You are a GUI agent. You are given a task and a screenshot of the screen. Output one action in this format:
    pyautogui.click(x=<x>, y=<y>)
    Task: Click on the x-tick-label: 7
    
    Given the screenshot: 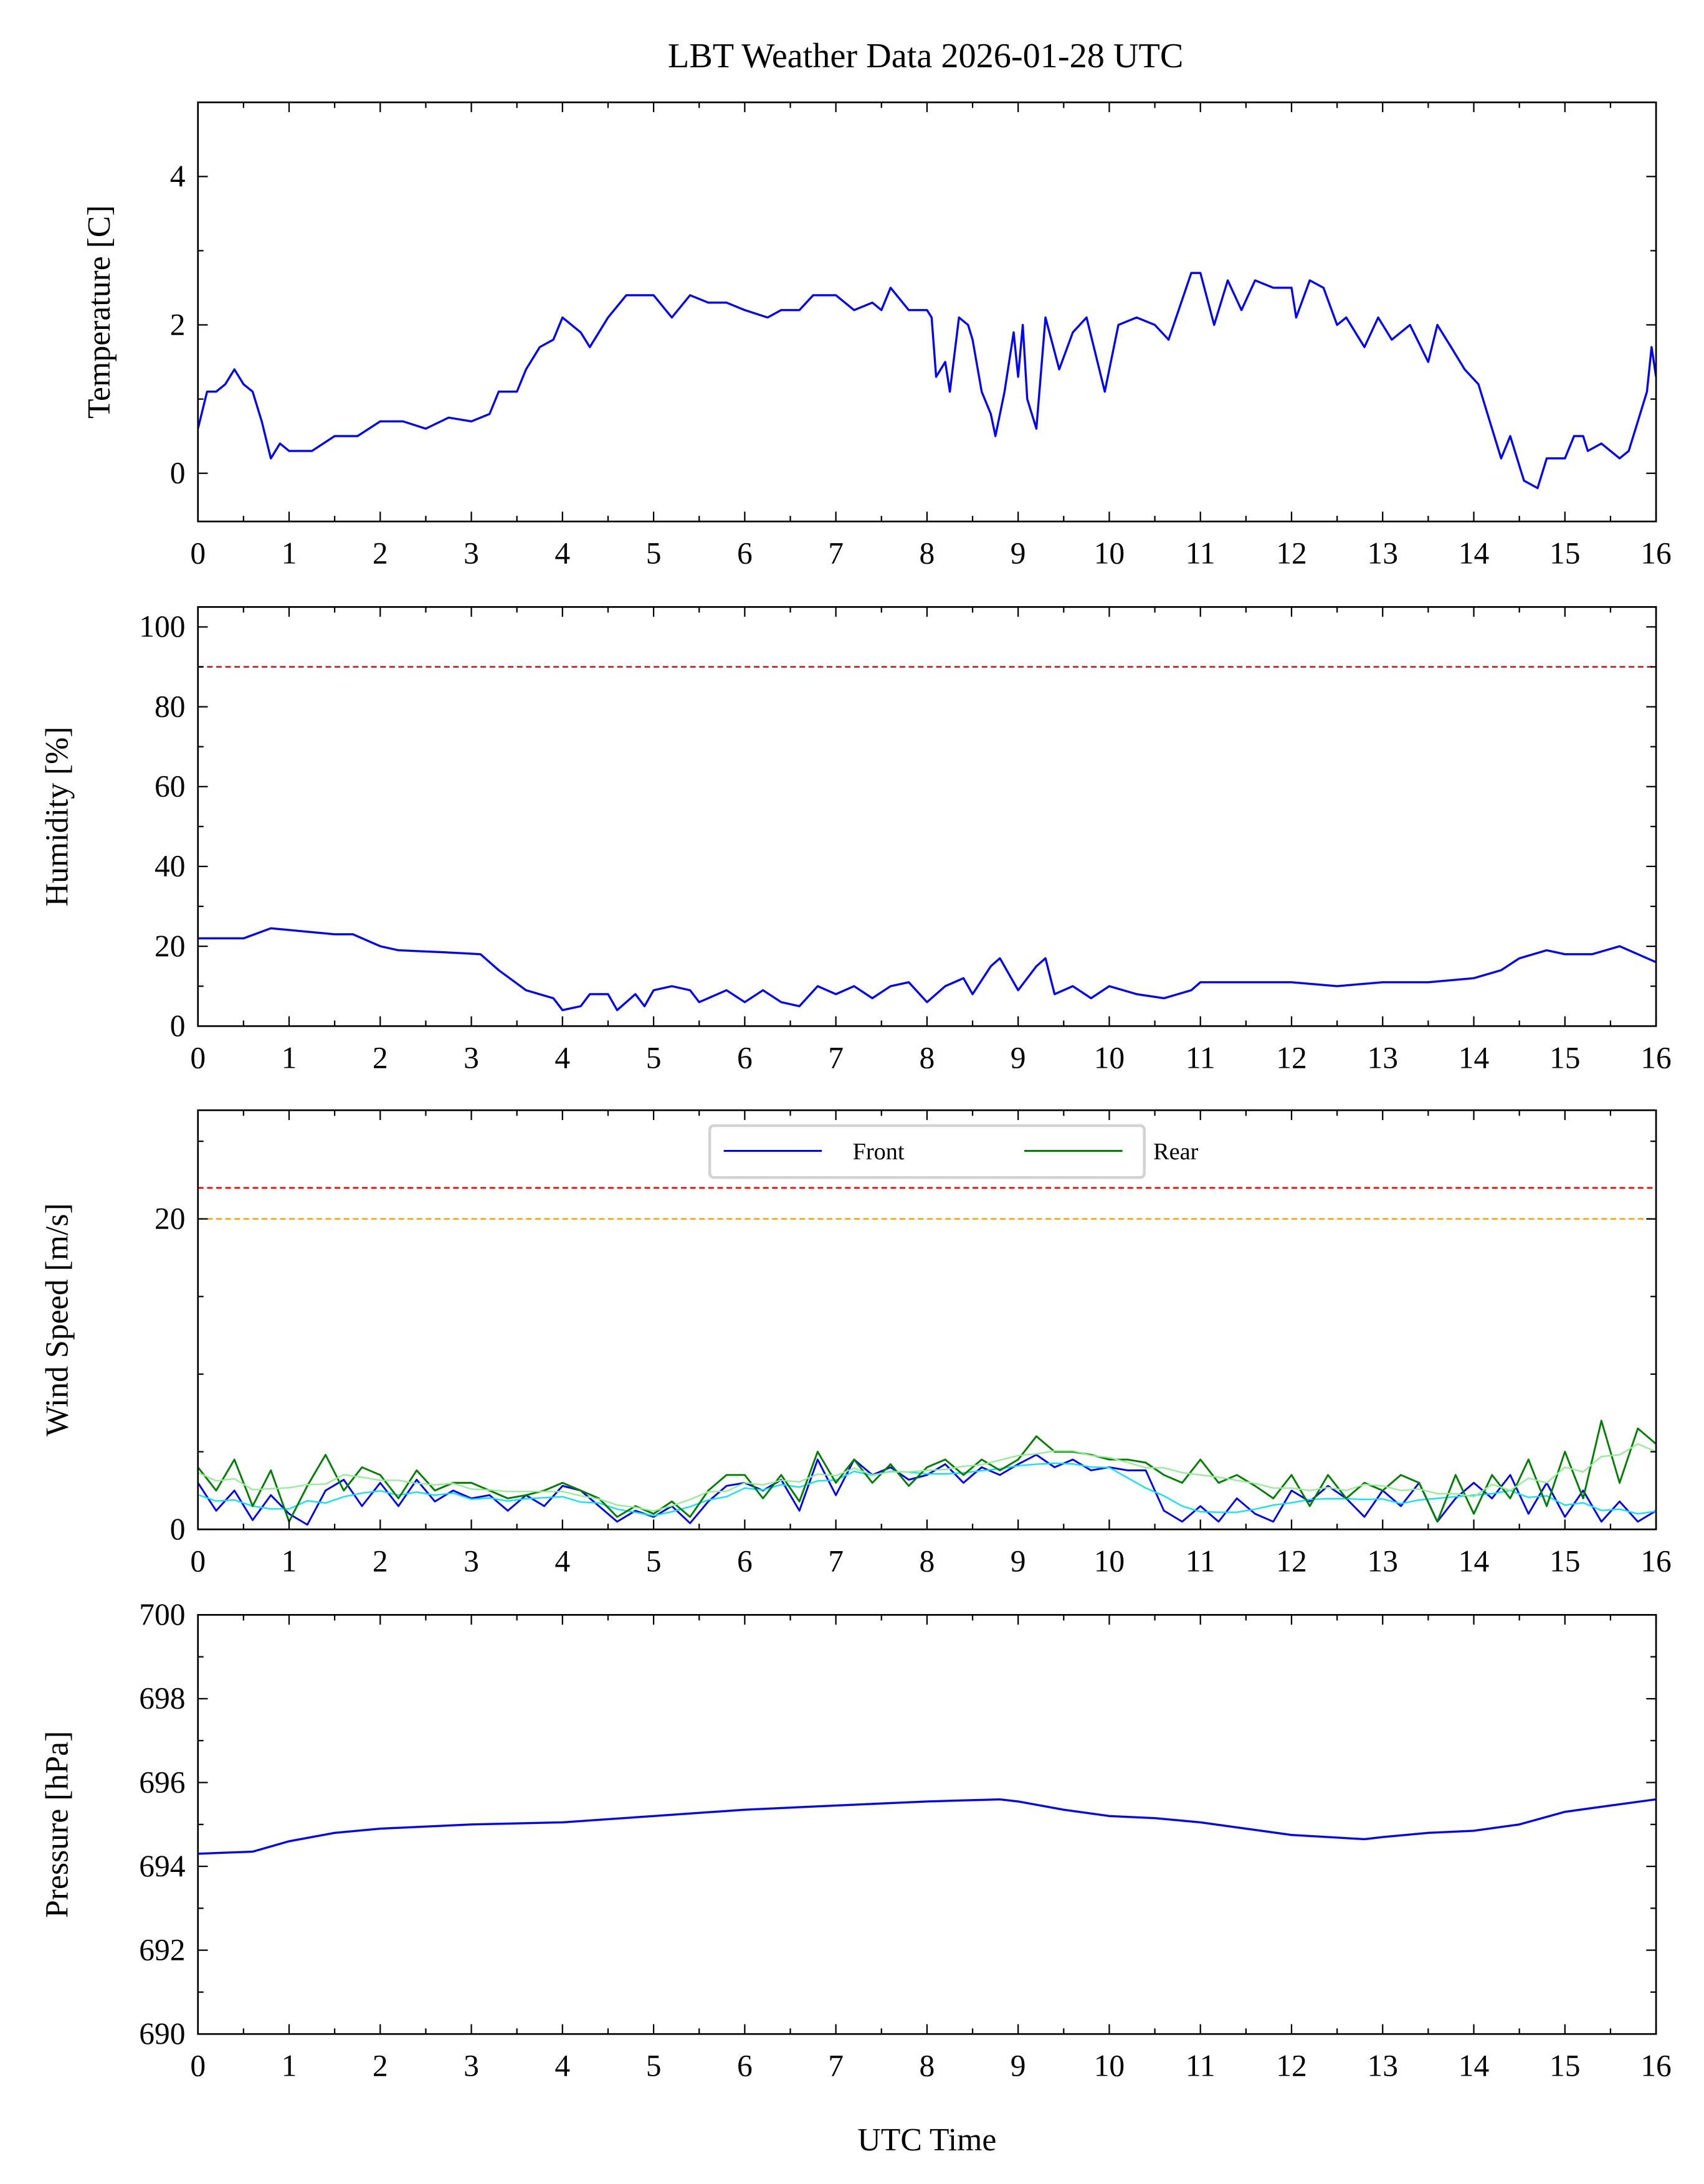 What is the action you would take?
    pyautogui.click(x=836, y=553)
    